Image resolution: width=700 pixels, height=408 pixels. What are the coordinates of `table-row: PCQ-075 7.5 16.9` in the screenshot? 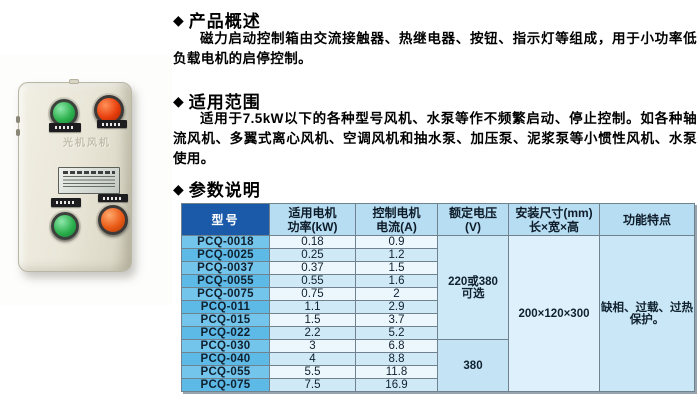 It's located at (438, 385).